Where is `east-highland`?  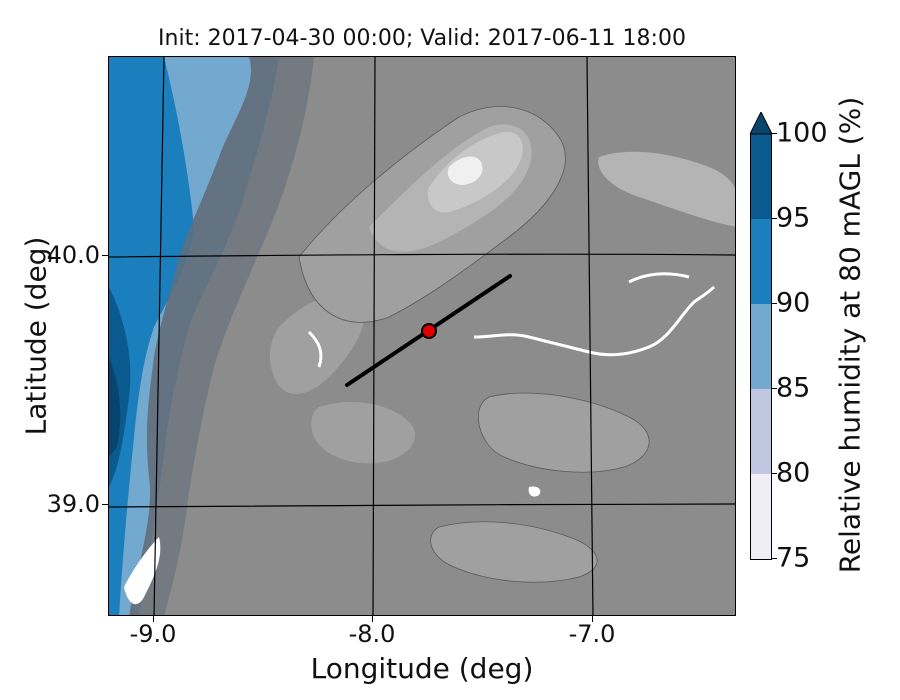 east-highland is located at coordinates (666, 189).